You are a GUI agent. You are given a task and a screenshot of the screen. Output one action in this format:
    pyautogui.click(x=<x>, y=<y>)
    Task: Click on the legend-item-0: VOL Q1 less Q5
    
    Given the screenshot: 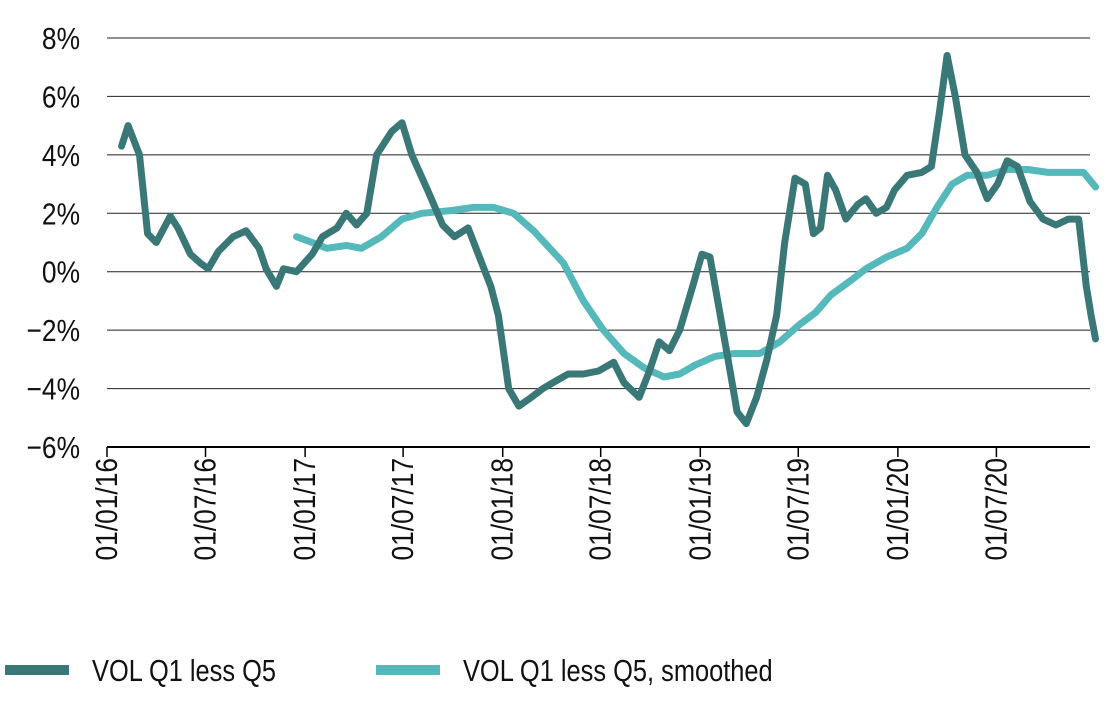 What is the action you would take?
    pyautogui.click(x=140, y=671)
    